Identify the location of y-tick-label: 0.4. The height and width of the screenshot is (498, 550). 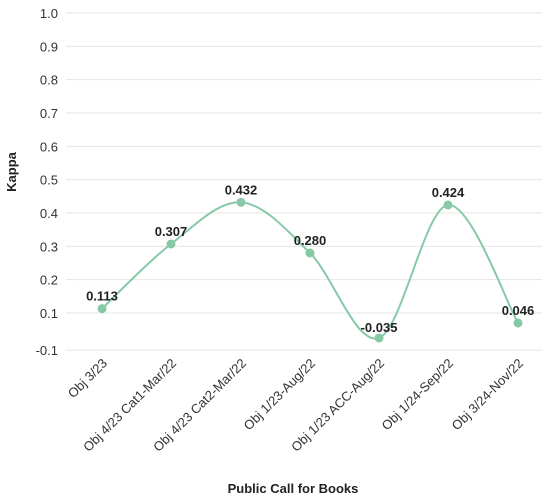
(49, 213).